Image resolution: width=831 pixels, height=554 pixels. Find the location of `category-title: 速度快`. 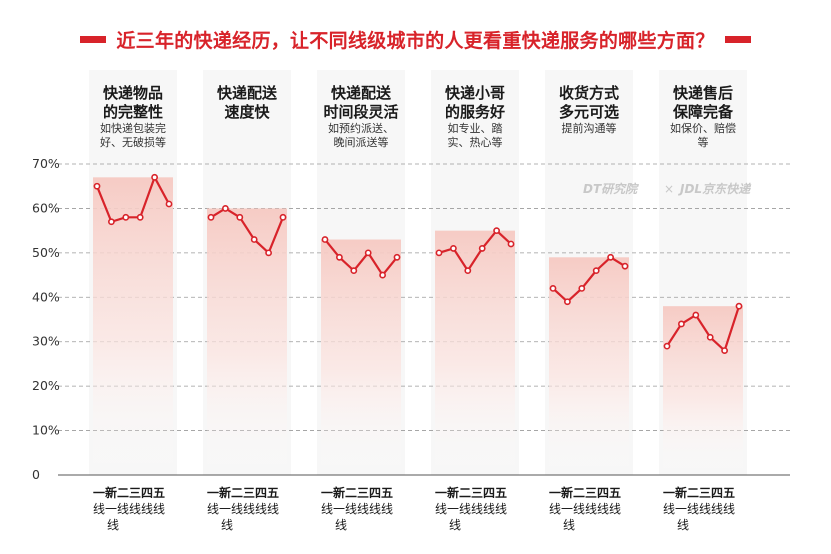

category-title: 速度快 is located at coordinates (247, 112).